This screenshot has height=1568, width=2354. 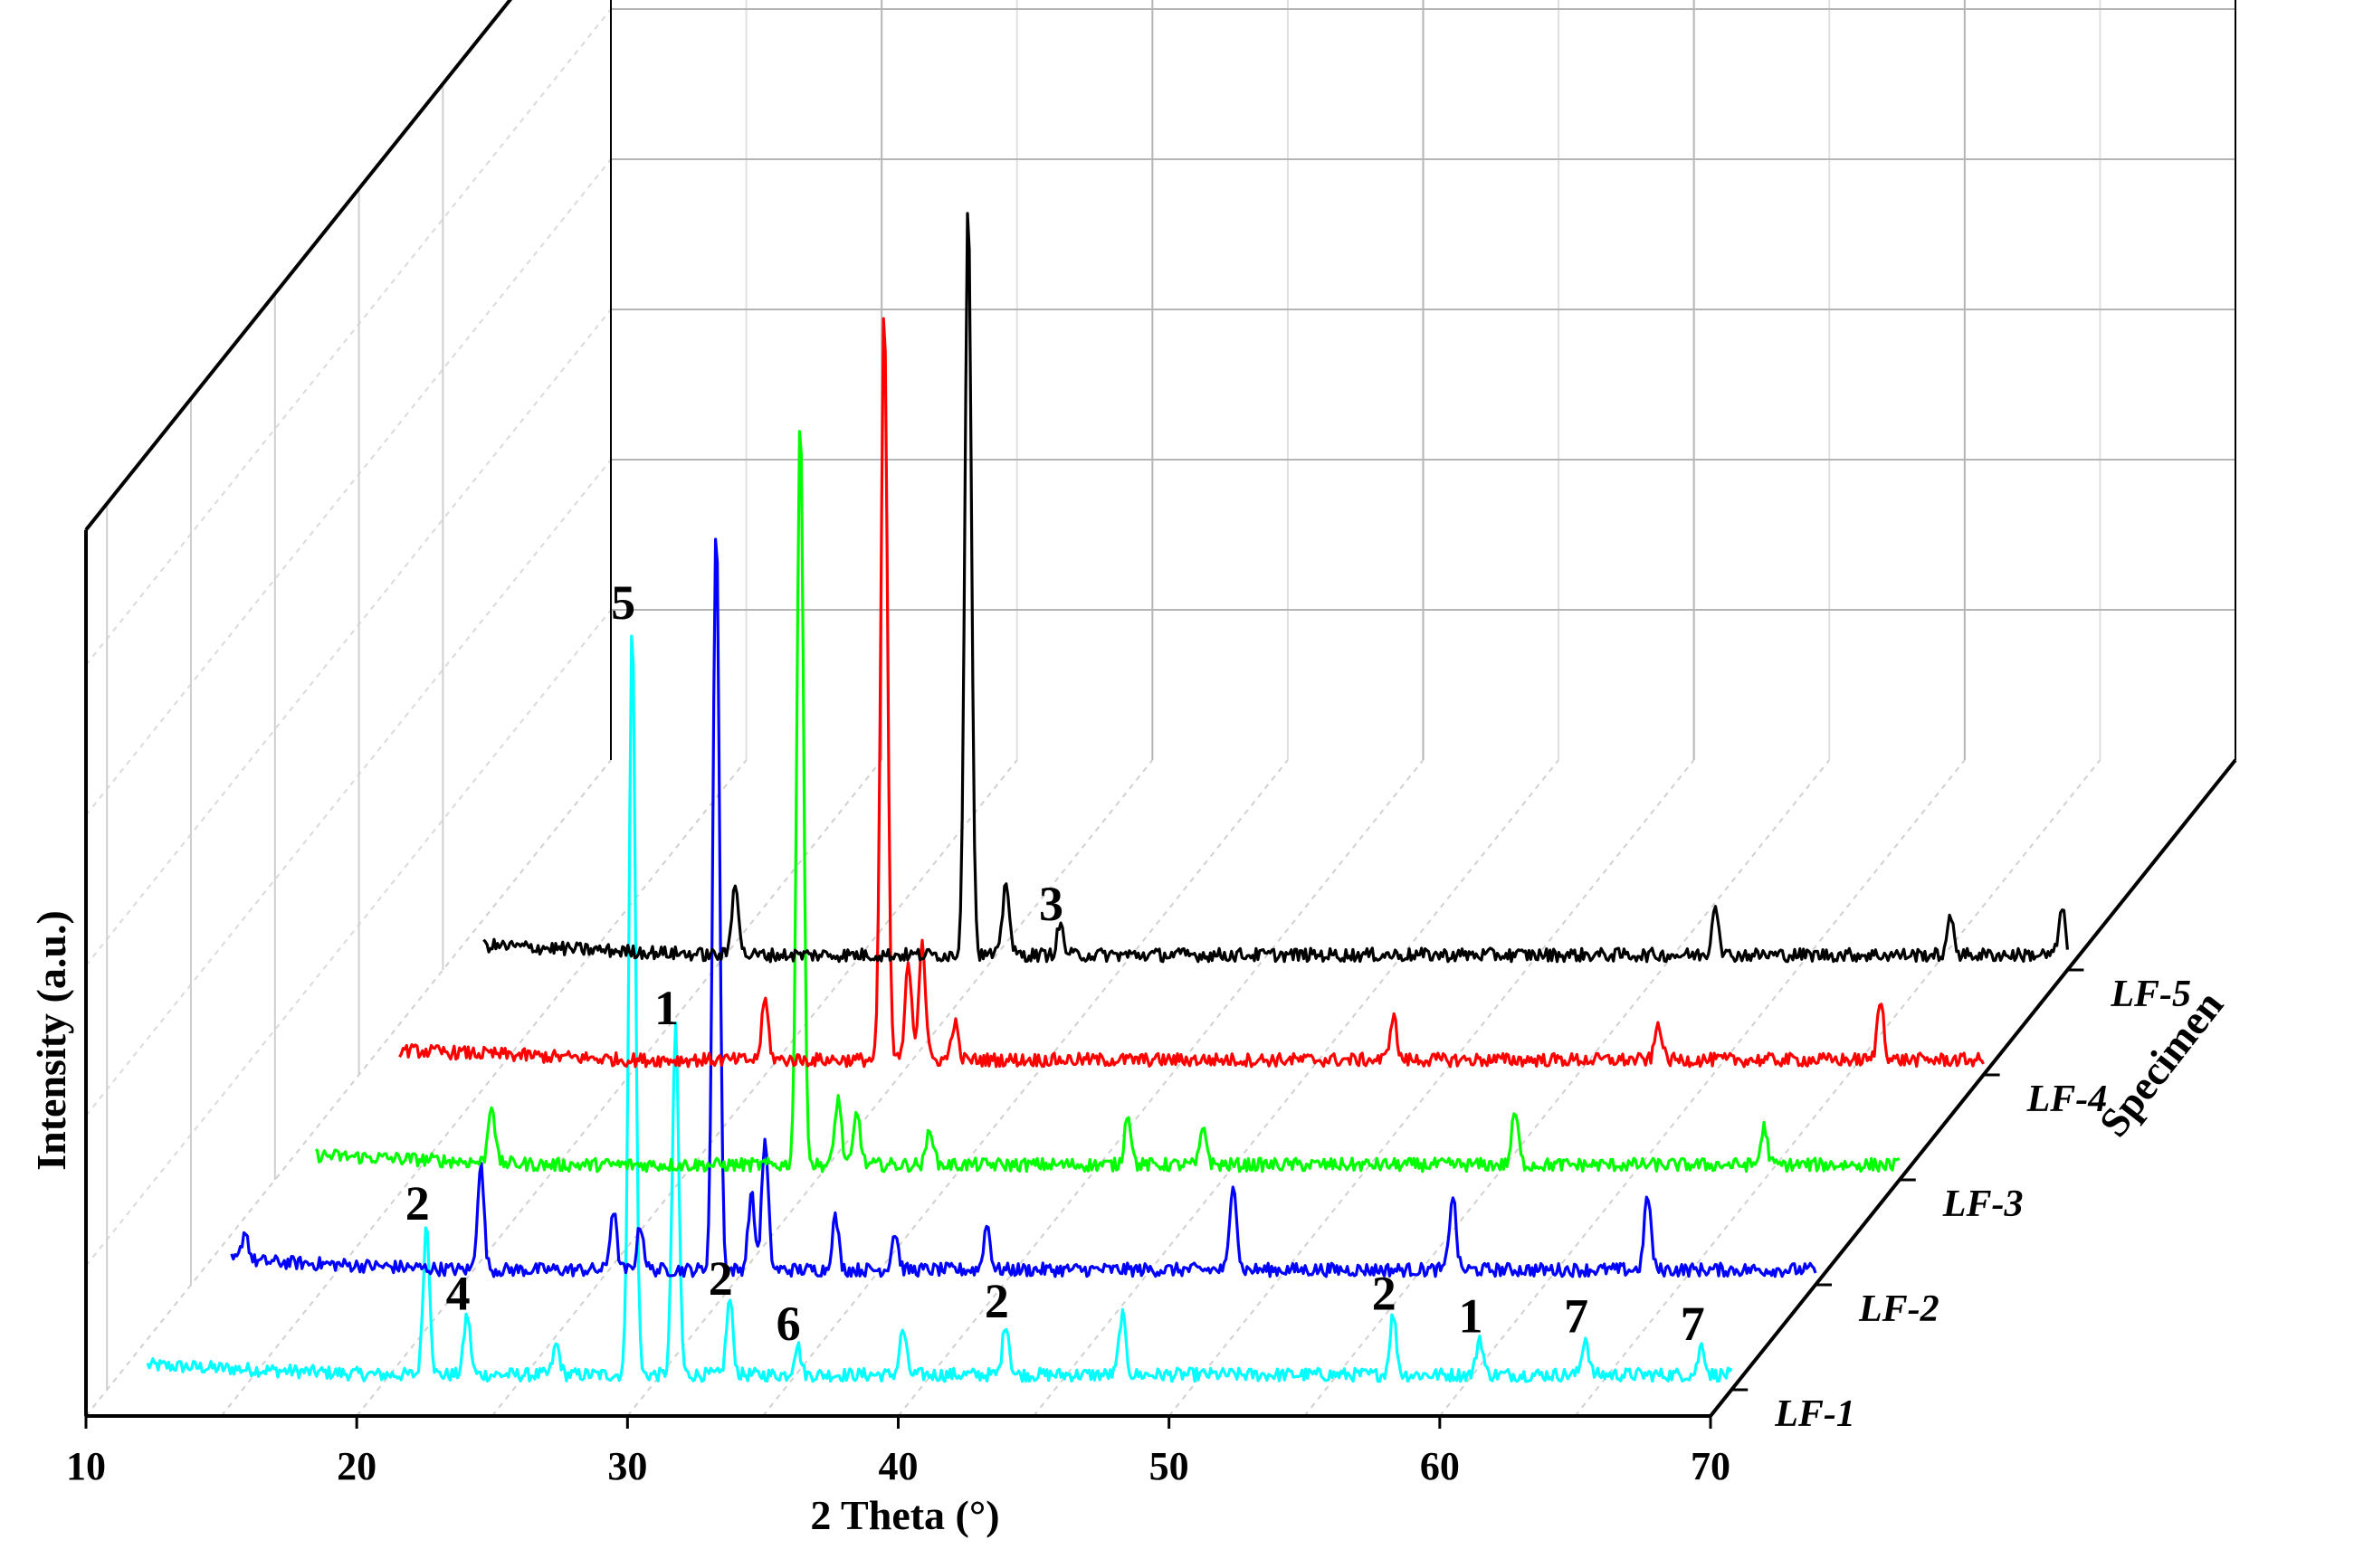 What do you see at coordinates (1051, 904) in the screenshot?
I see `peak-label: 3` at bounding box center [1051, 904].